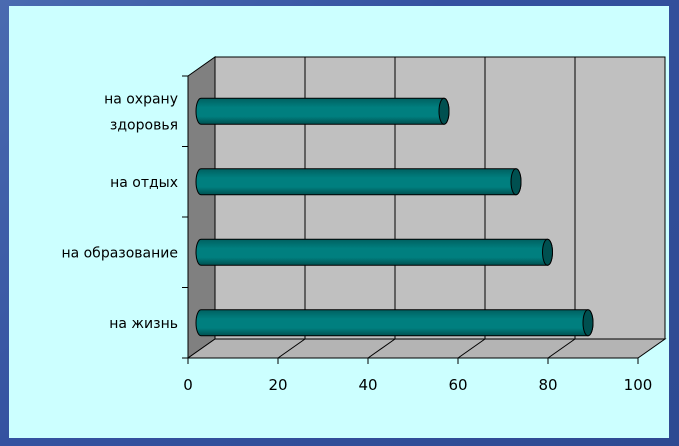 The width and height of the screenshot is (679, 446). What do you see at coordinates (141, 99) in the screenshot?
I see `category-label-line: на охрану` at bounding box center [141, 99].